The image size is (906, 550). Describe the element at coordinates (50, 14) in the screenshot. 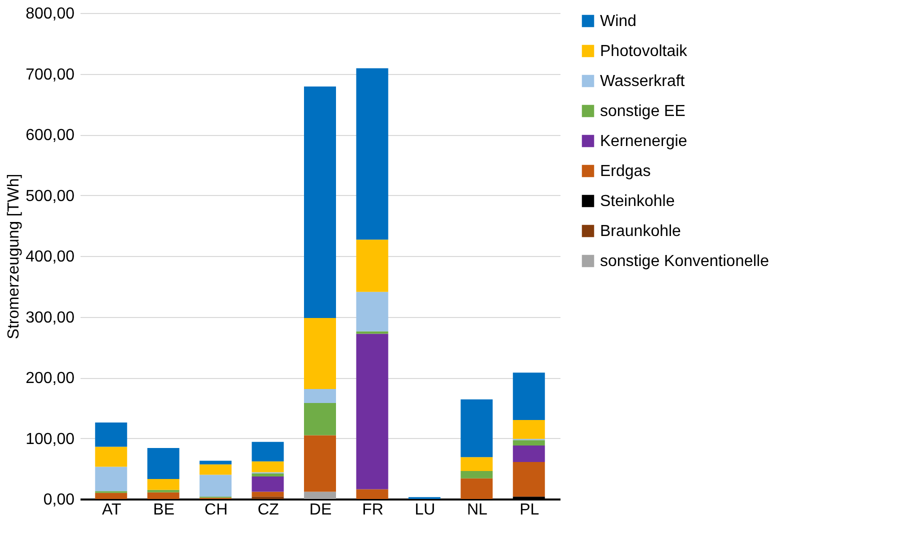

I see `y-tick-label: 800,00` at that location.